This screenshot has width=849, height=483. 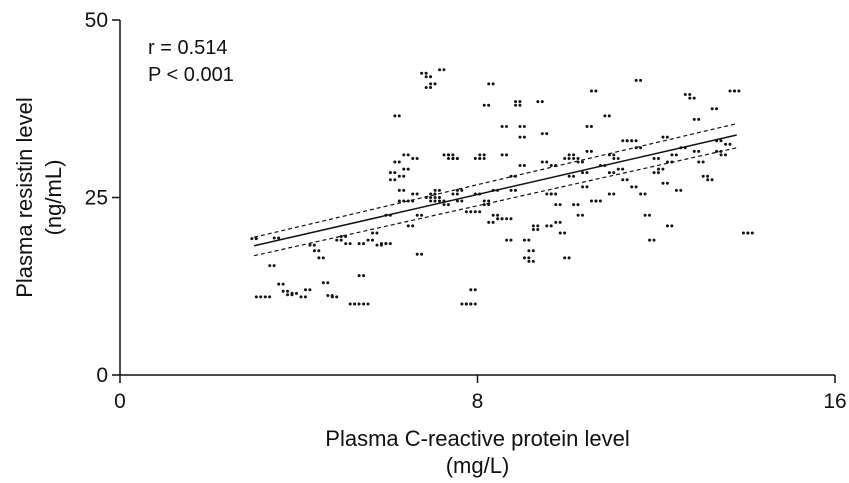 What do you see at coordinates (495, 180) in the screenshot?
I see `ci-upper-line` at bounding box center [495, 180].